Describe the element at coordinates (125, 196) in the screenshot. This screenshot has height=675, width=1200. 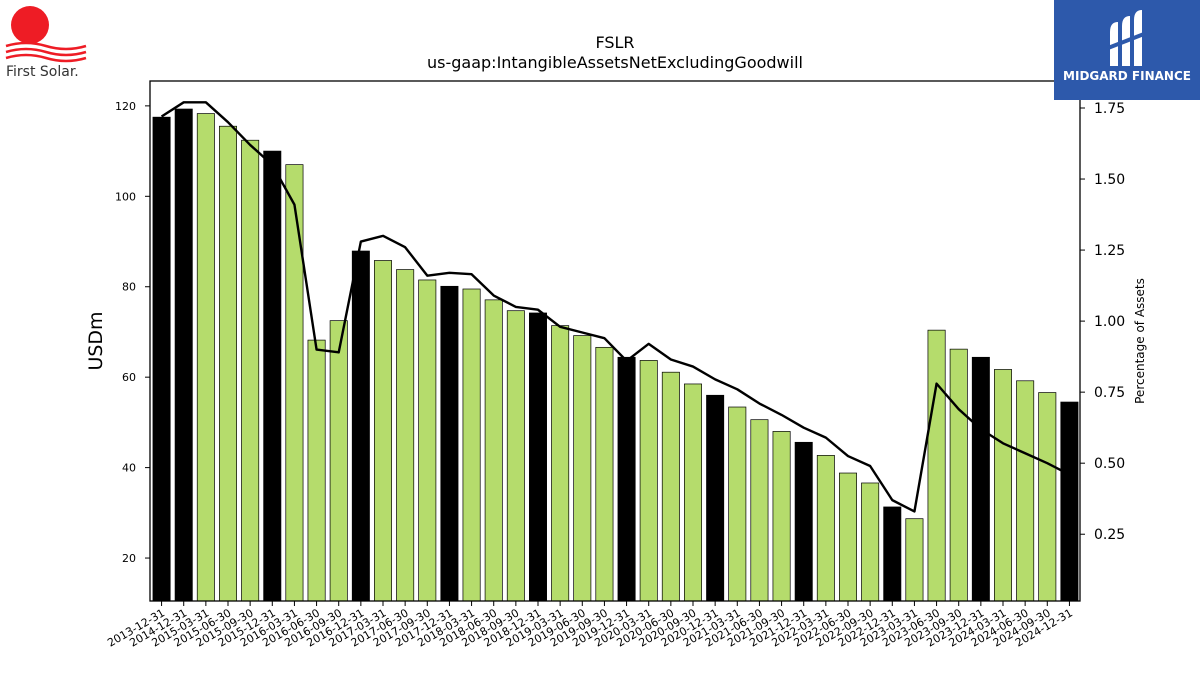
I see `y-tick-label: 100` at that location.